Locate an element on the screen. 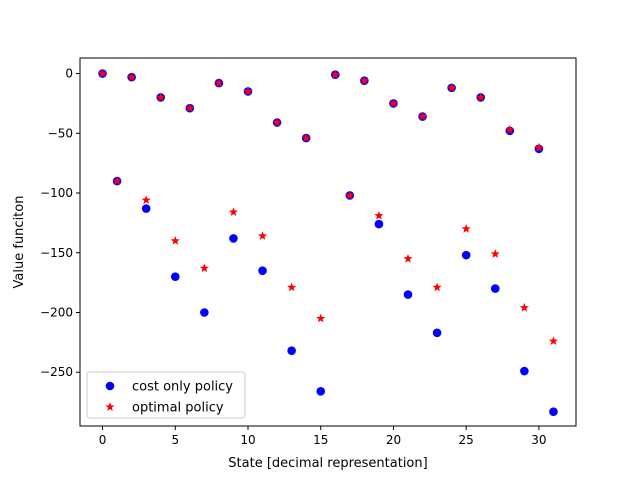 This screenshot has height=484, width=640. x-axis-ticks: 0 5 10 15 20 25 30 is located at coordinates (323, 436).